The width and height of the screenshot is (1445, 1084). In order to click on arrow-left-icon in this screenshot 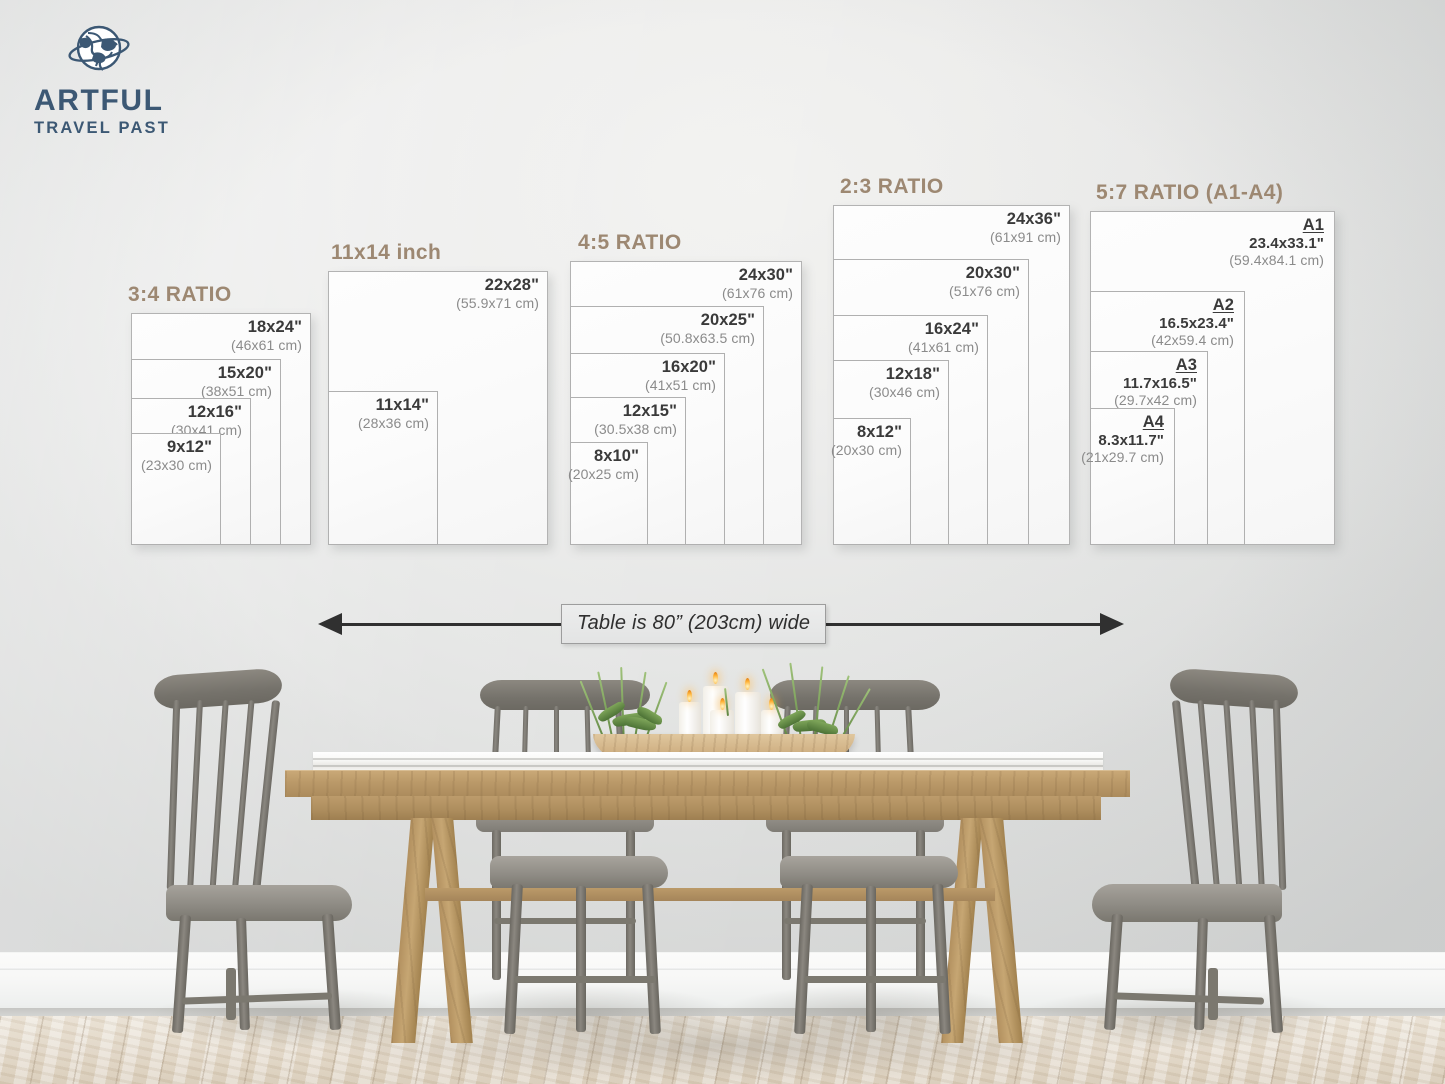, I will do `click(330, 624)`.